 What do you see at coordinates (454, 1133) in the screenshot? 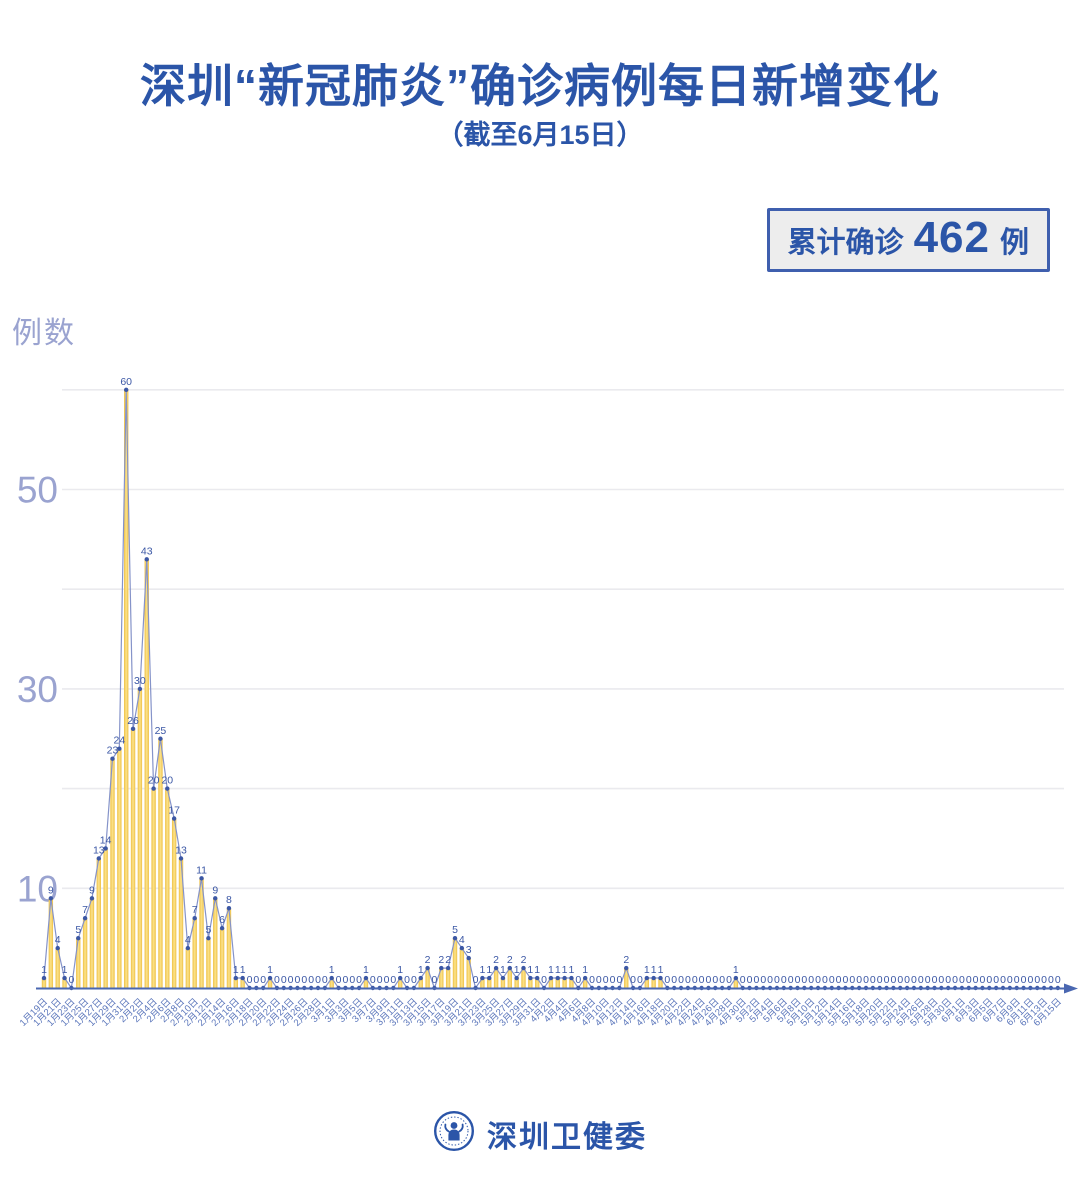
I see `org-logo-icon` at bounding box center [454, 1133].